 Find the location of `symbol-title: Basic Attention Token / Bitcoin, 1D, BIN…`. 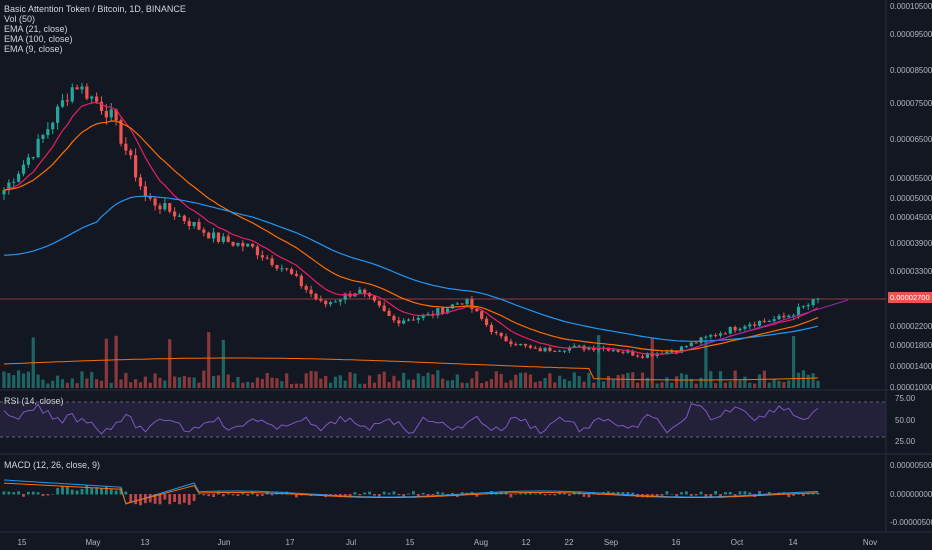

symbol-title: Basic Attention Token / Bitcoin, 1D, BIN… is located at coordinates (95, 9).